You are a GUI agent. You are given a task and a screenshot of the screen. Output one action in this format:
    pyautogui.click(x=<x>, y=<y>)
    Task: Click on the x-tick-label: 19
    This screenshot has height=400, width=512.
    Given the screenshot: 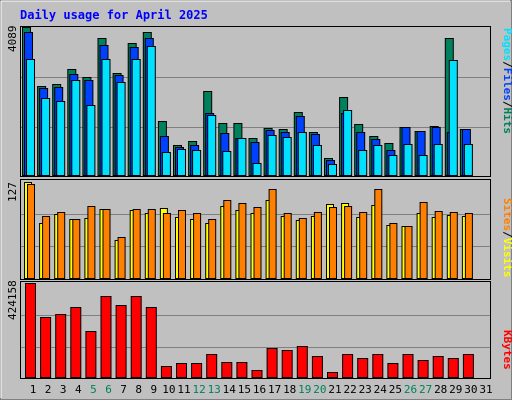 What is the action you would take?
    pyautogui.click(x=304, y=389)
    